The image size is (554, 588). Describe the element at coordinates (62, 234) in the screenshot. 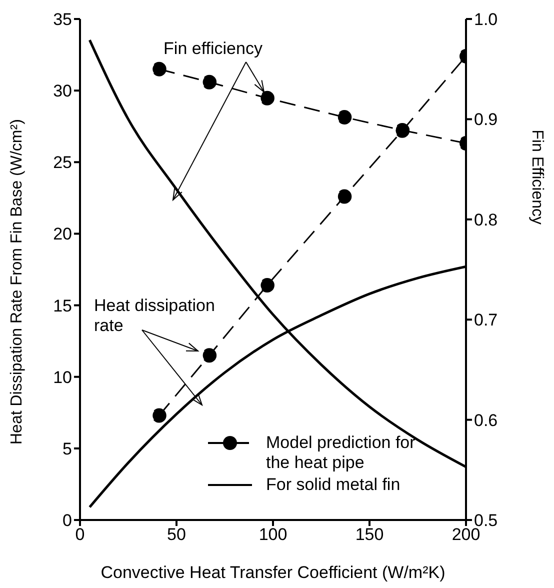

I see `y-tick-label: 20` at that location.